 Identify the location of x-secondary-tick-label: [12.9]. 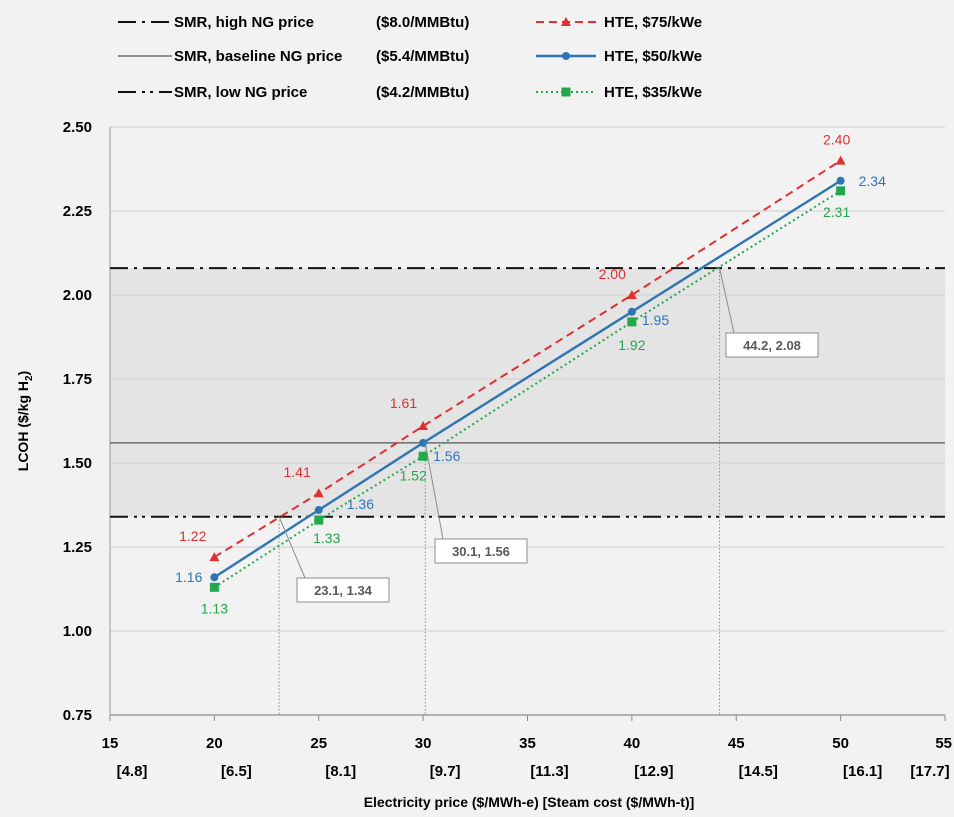
(653, 771).